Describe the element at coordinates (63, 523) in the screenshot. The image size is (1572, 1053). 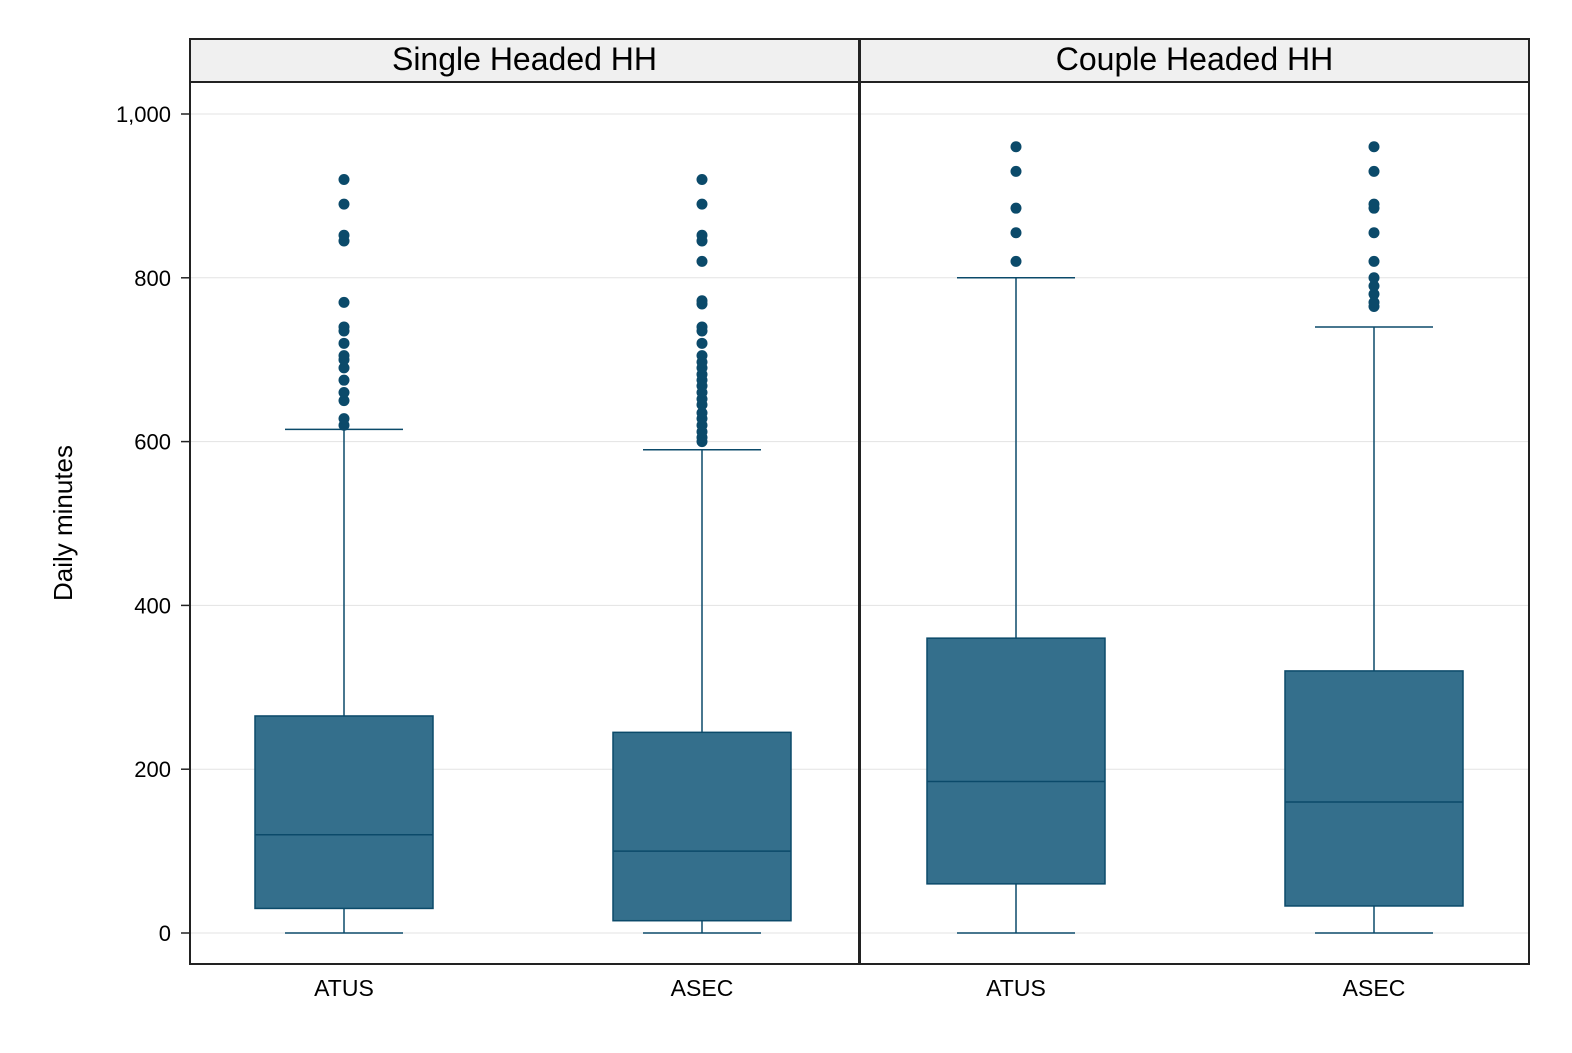
I see `y-axis-title: Daily minutes` at that location.